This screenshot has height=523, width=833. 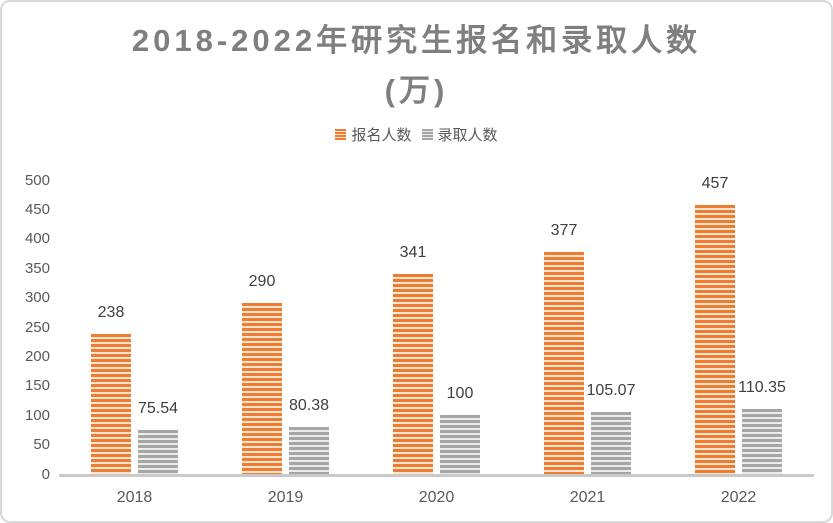 I want to click on bar-wrap: 238, so click(x=111, y=389).